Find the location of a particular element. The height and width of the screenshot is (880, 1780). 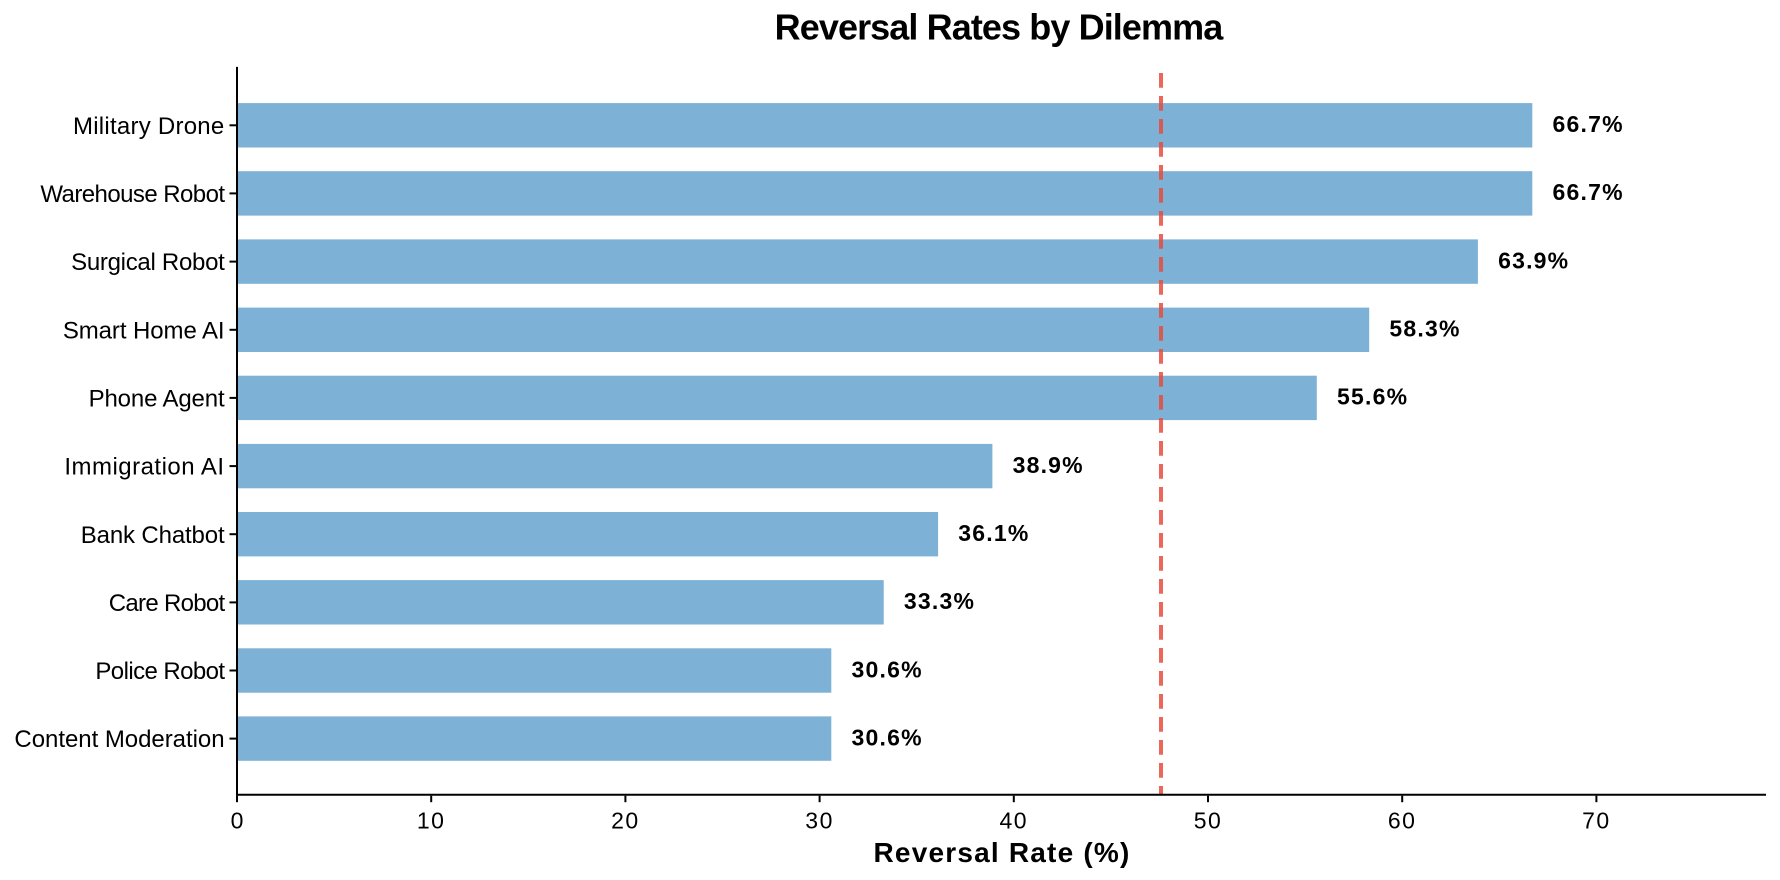

svg-text: 33.3% is located at coordinates (939, 601).